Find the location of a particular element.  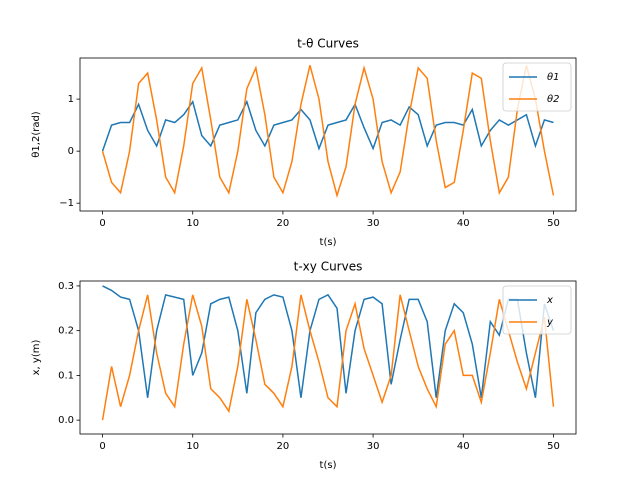

y-tick-label: 0.2 is located at coordinates (66, 331).